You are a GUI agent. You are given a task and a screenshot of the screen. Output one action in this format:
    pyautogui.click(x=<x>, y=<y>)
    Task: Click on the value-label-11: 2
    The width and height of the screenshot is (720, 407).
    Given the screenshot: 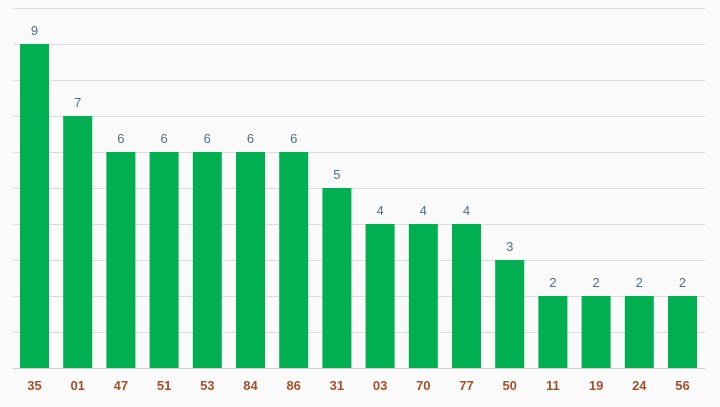 What is the action you would take?
    pyautogui.click(x=552, y=282)
    